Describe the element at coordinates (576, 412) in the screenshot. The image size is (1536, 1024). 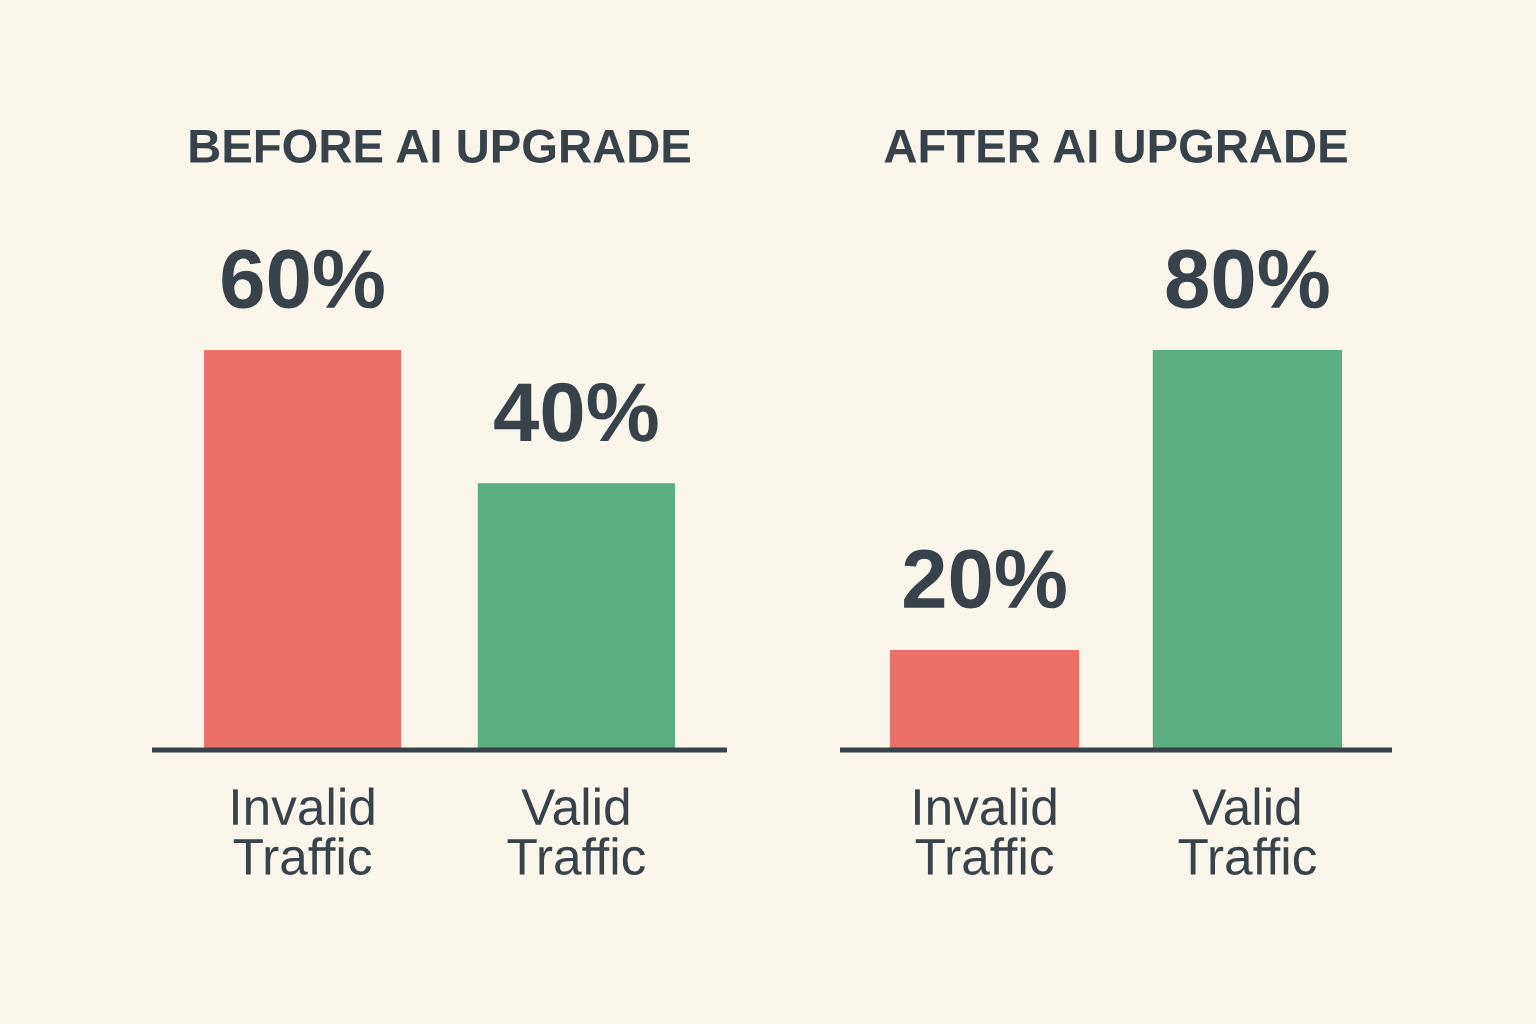
I see `data-label: 40%` at that location.